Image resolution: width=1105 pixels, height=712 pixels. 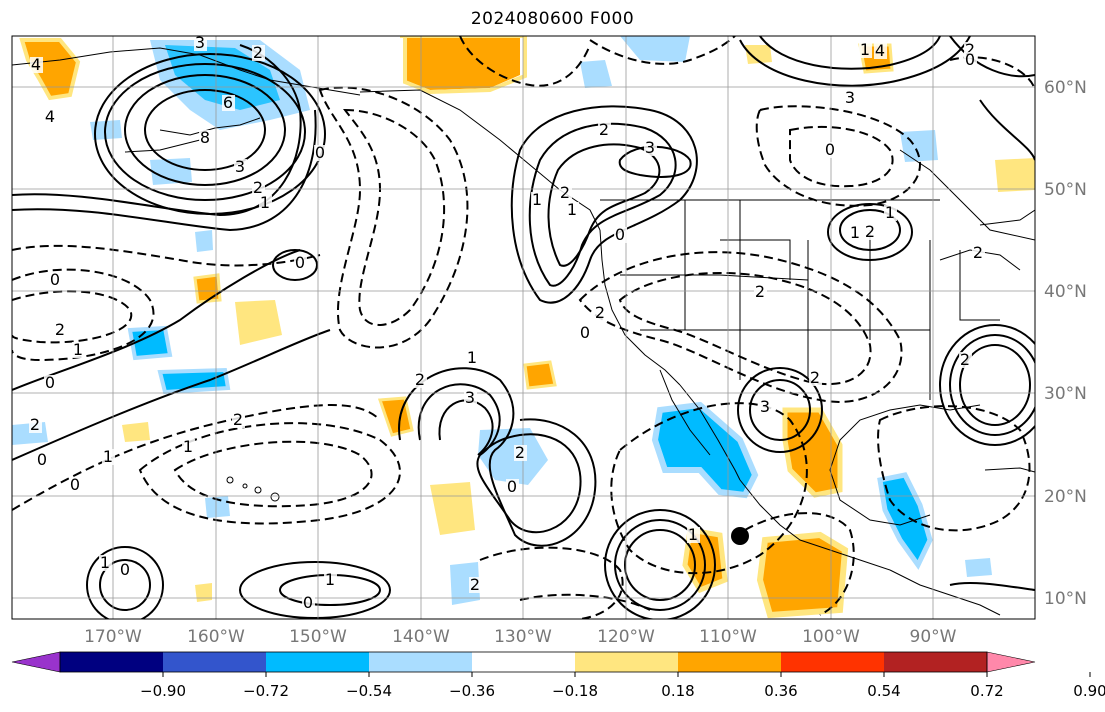 I want to click on lat-label: 10°N, so click(x=1065, y=599).